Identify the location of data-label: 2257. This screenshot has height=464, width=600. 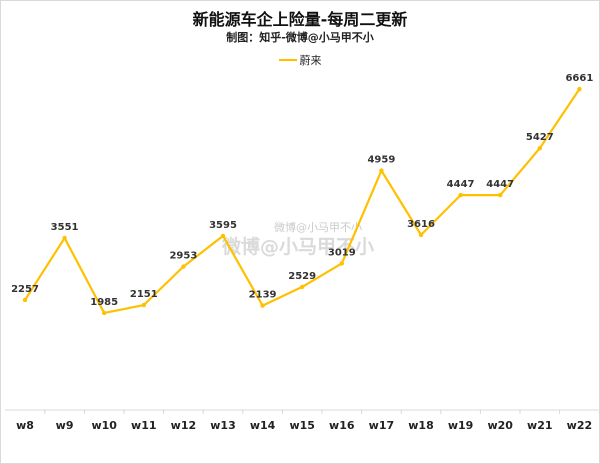
(25, 289).